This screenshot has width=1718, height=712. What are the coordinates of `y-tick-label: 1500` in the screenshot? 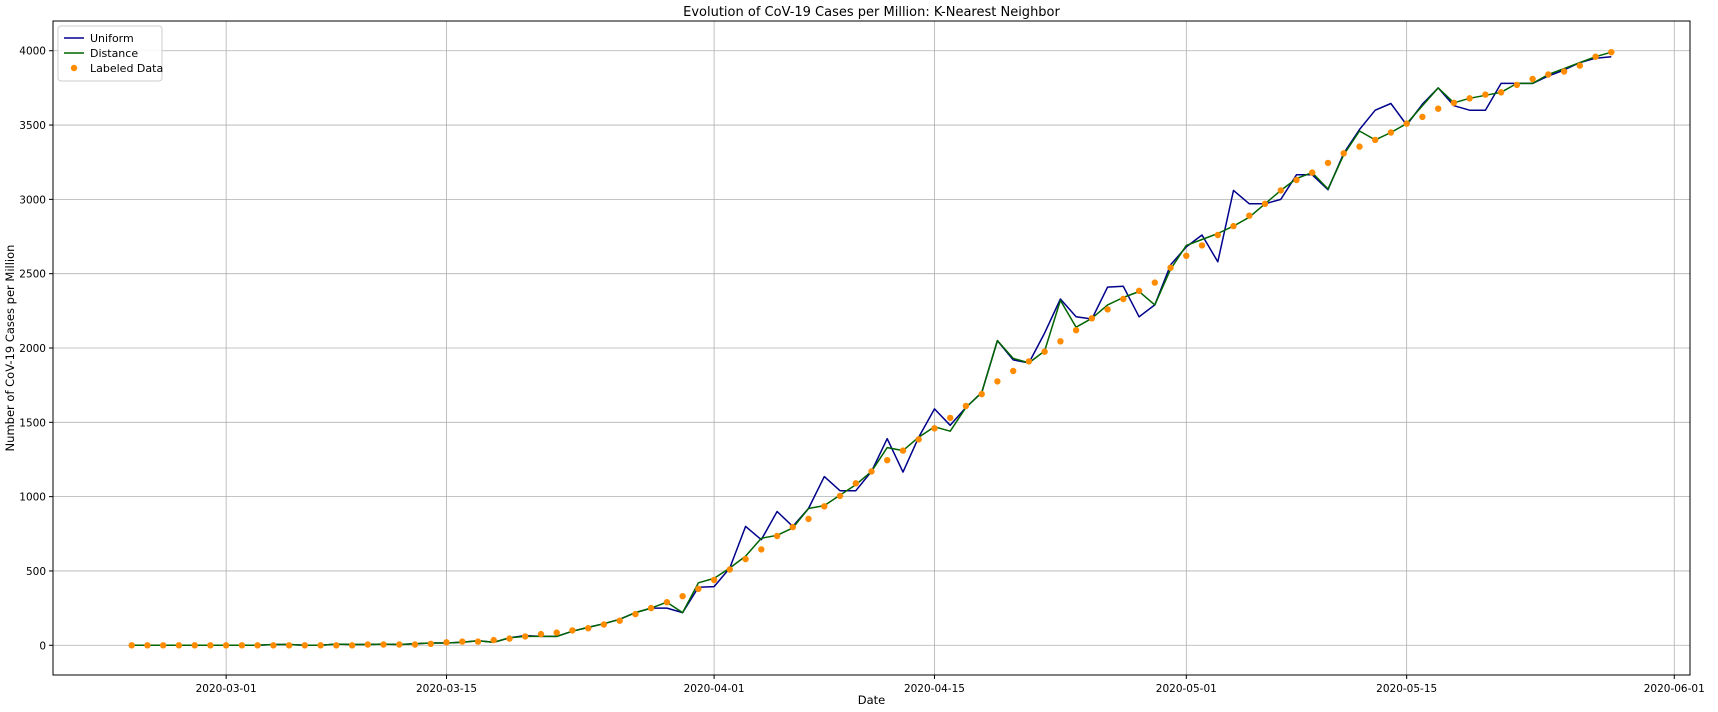 It's located at (32, 423).